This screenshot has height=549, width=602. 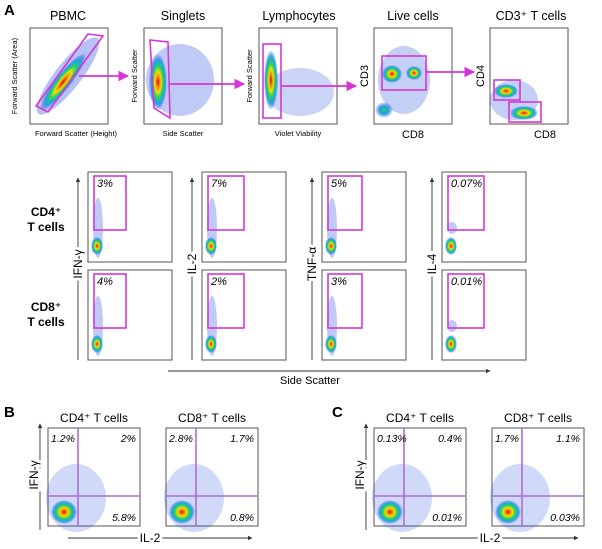 I want to click on quadrant-plot-b-2: CD8⁺ T cells 2.8% 1.7% 0.8%, so click(x=211, y=471).